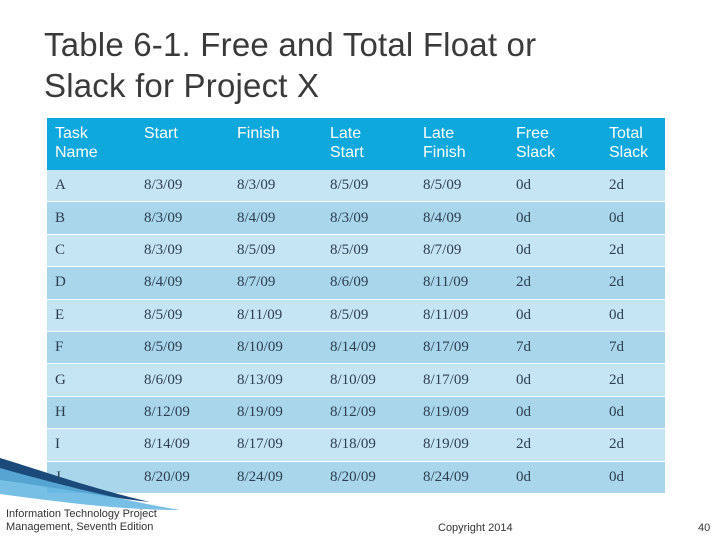  What do you see at coordinates (91, 283) in the screenshot?
I see `table-cell: D` at bounding box center [91, 283].